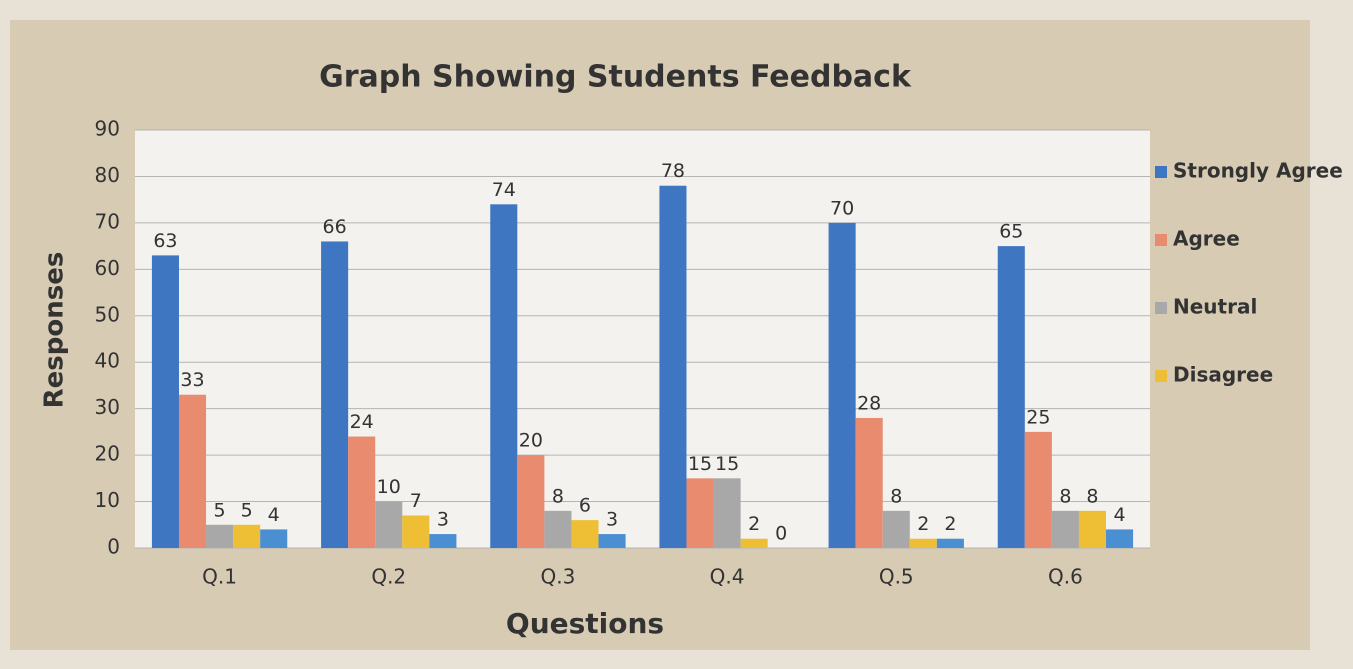 Image resolution: width=1353 pixels, height=669 pixels. Describe the element at coordinates (842, 208) in the screenshot. I see `data-label: 70` at that location.